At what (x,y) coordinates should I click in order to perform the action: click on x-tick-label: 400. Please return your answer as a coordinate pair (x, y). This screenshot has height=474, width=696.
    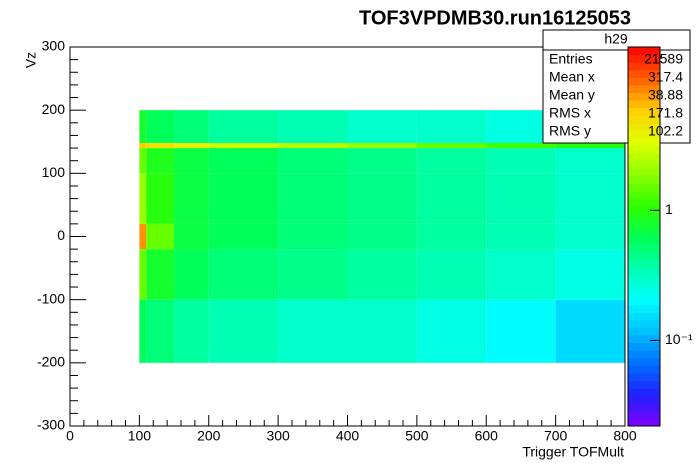
    Looking at the image, I should click on (348, 436).